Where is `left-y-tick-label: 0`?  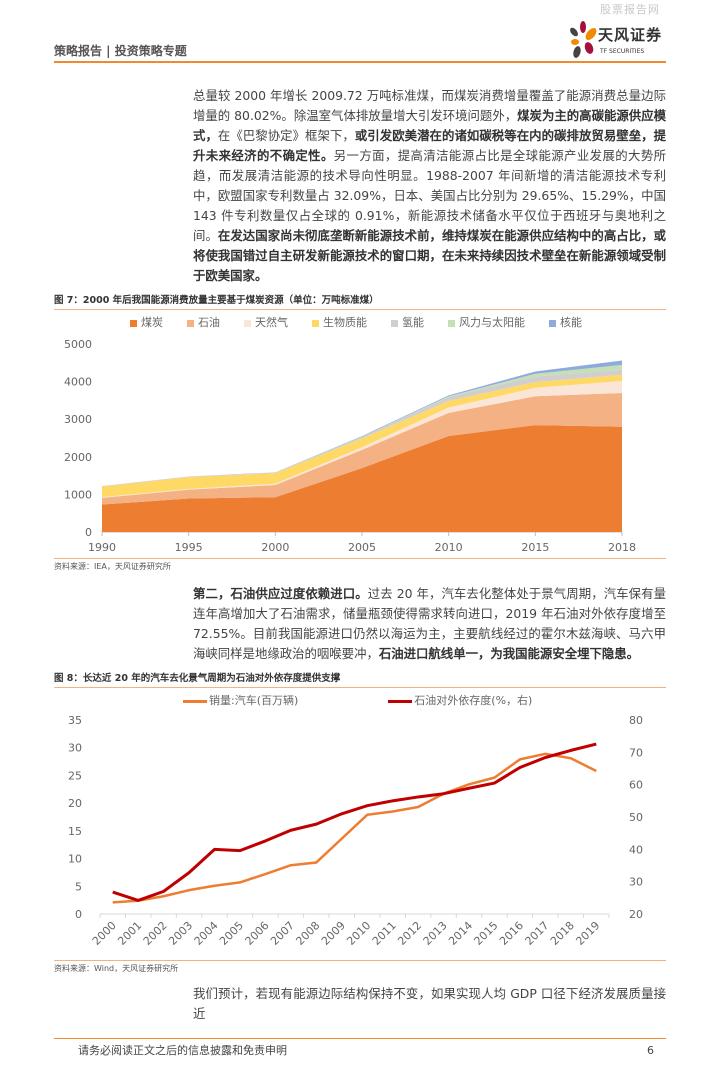 left-y-tick-label: 0 is located at coordinates (78, 914).